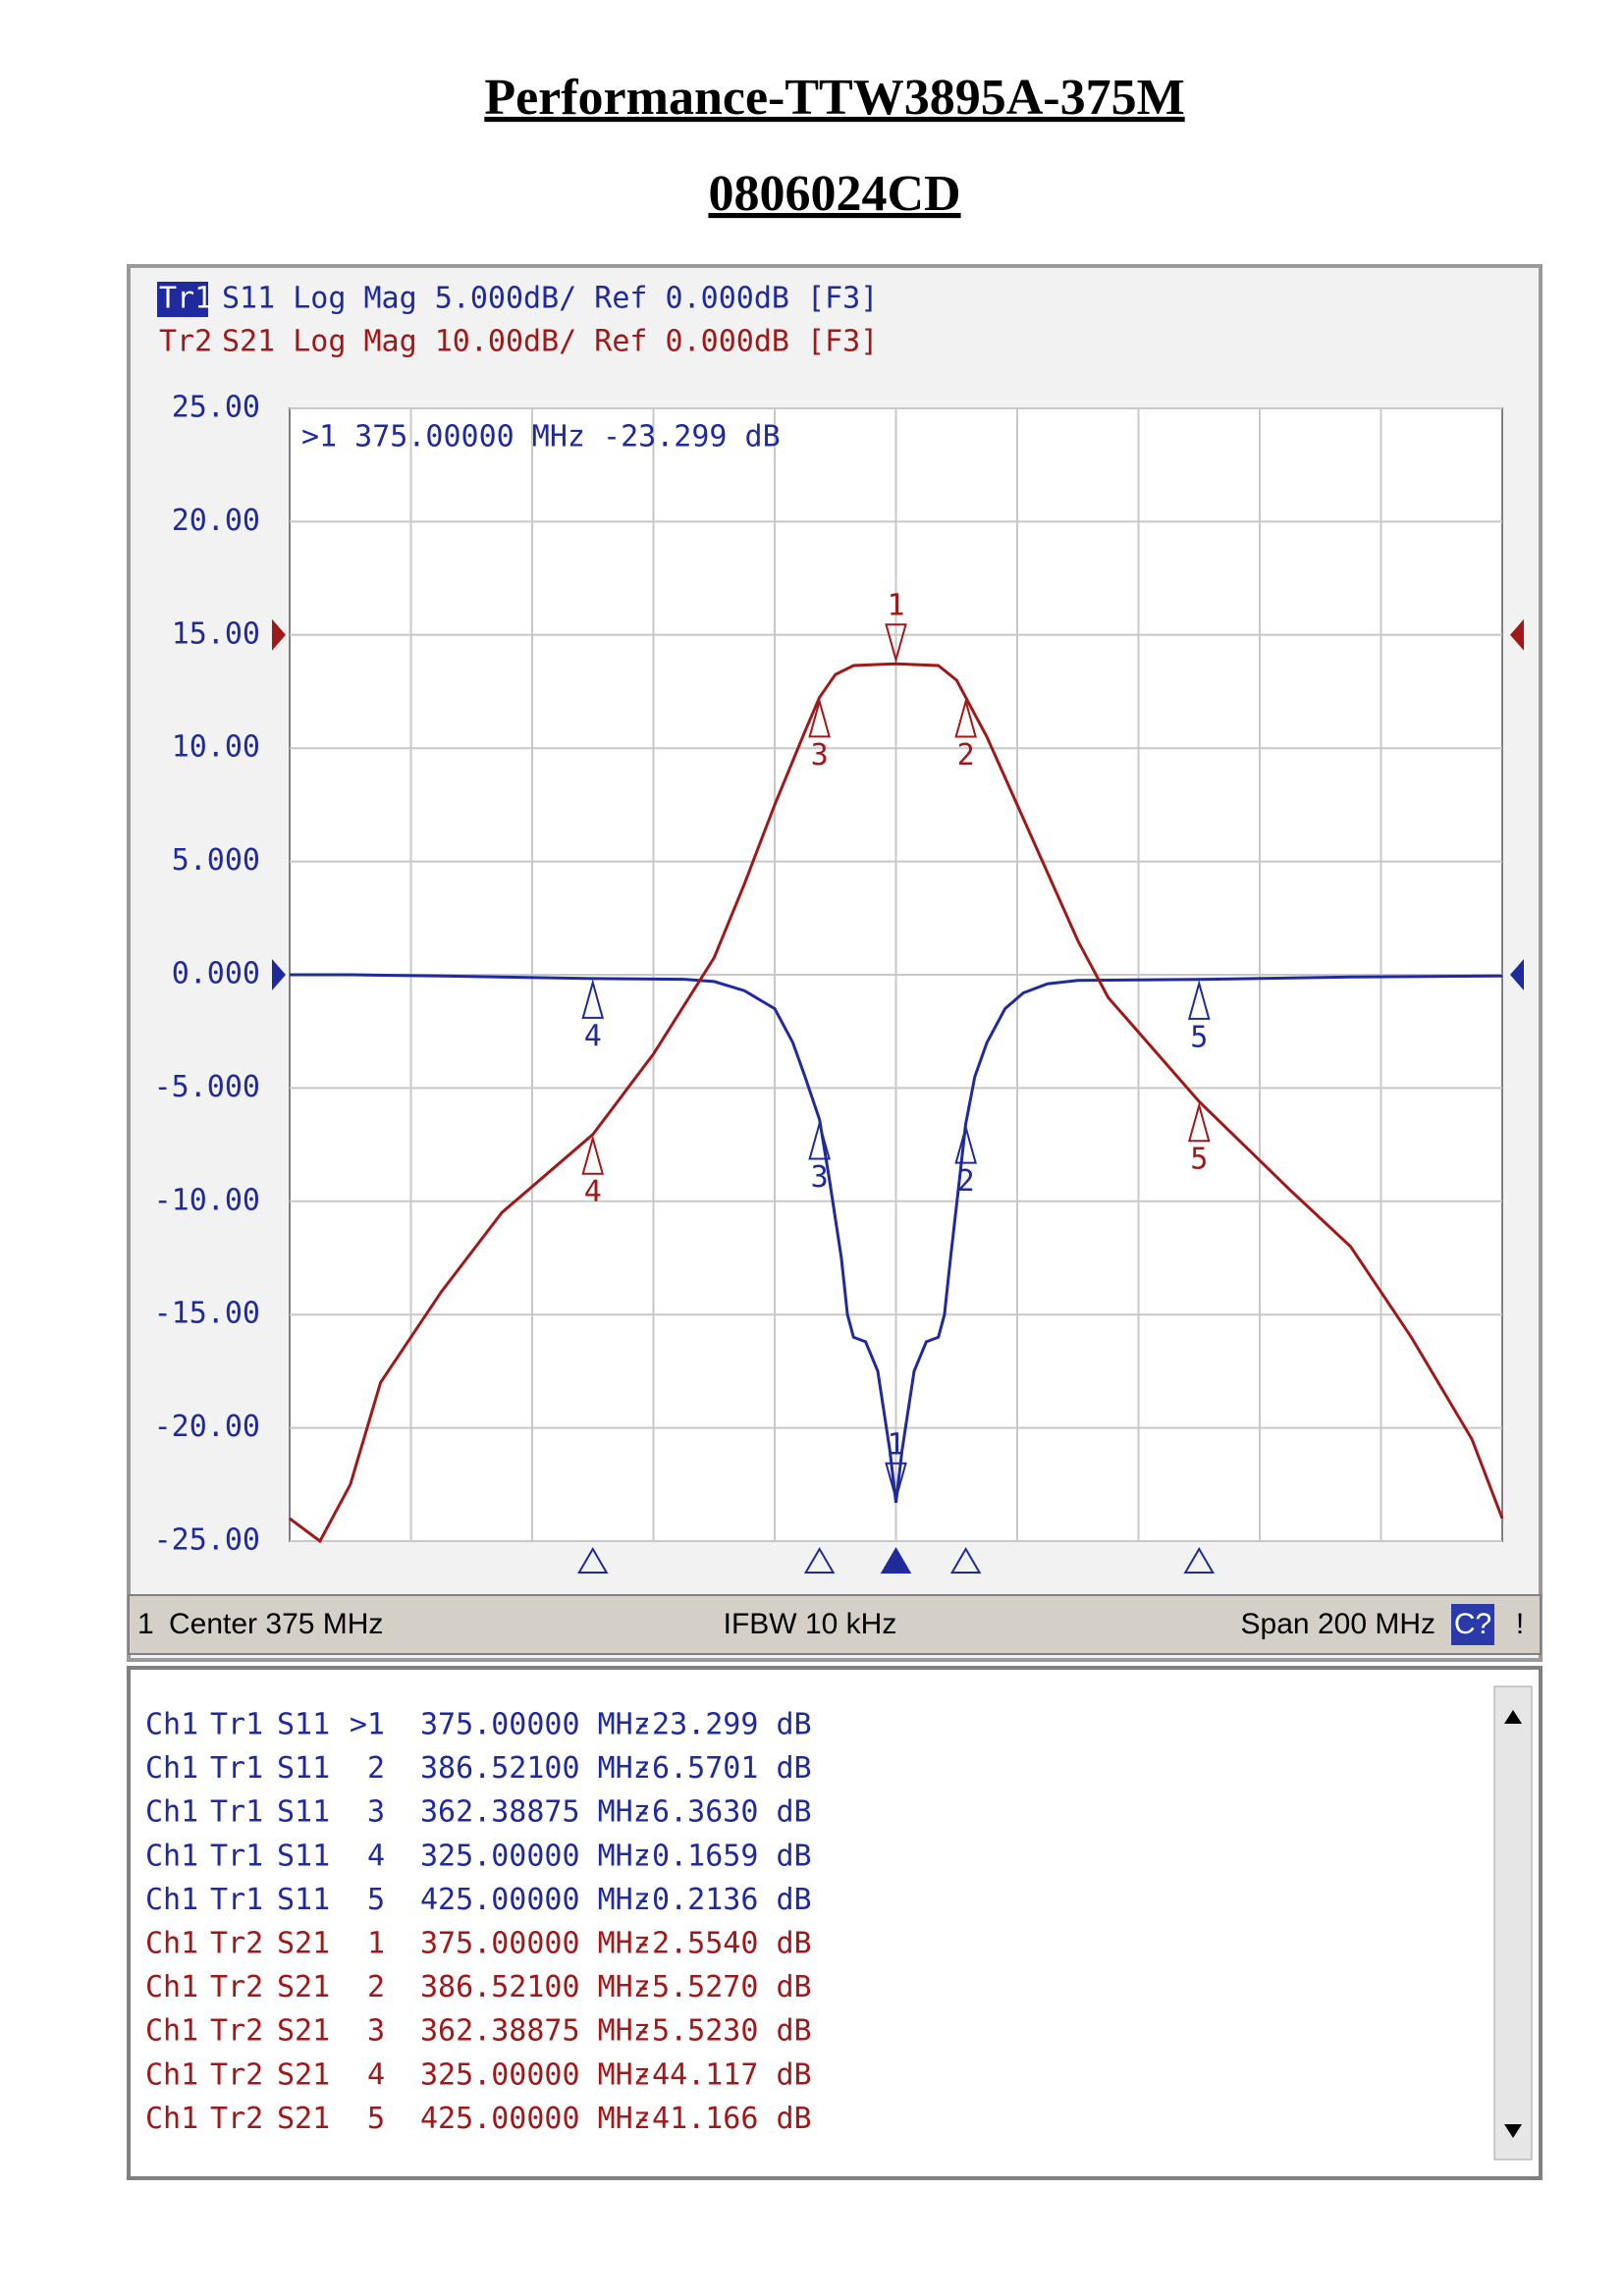  Describe the element at coordinates (550, 342) in the screenshot. I see `legend-description: S21 Log Mag 10.00dB/ Ref 0.000dB [F3]` at that location.